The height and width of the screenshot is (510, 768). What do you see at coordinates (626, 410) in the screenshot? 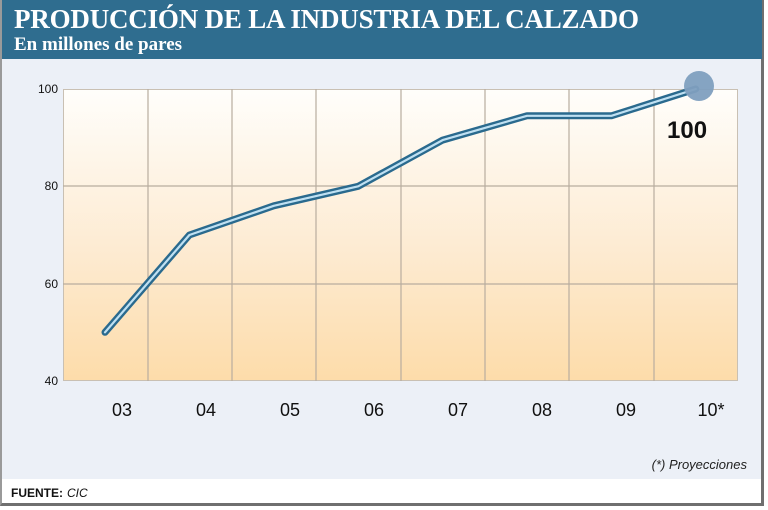
I see `x-tick-09: 09` at bounding box center [626, 410].